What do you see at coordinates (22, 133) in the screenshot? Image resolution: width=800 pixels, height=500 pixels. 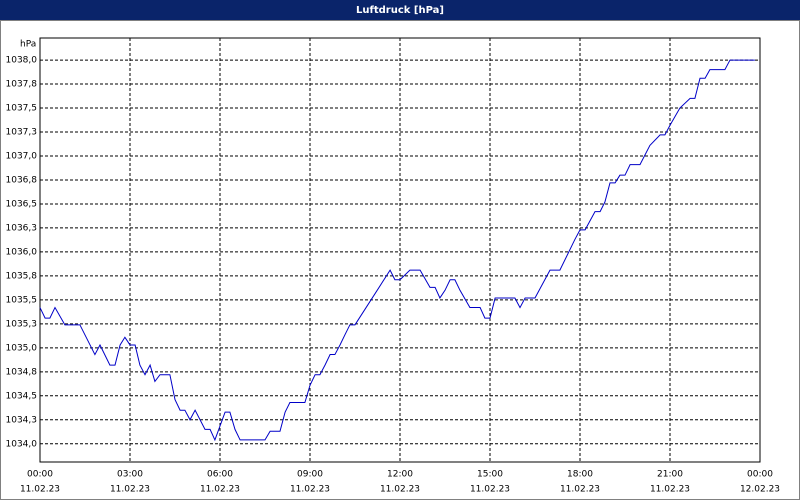 I see `y-tick-label: 1037,3` at bounding box center [22, 133].